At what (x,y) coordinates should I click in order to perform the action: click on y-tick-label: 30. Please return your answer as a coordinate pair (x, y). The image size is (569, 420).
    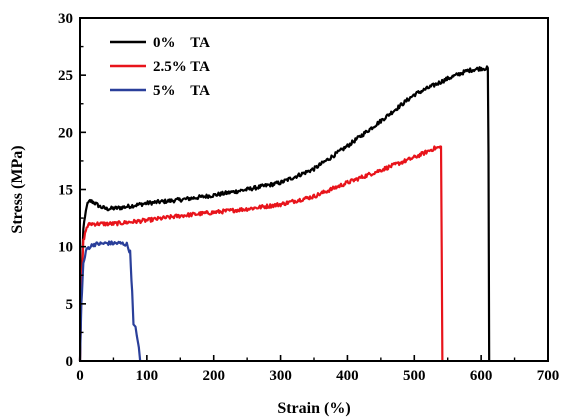
    Looking at the image, I should click on (65, 19).